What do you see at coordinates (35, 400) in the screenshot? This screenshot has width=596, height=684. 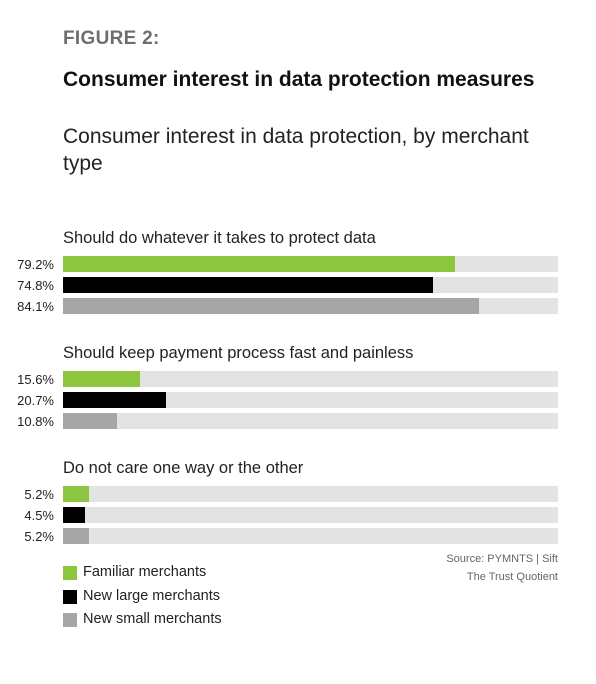 I see `data-label: 20.7%` at bounding box center [35, 400].